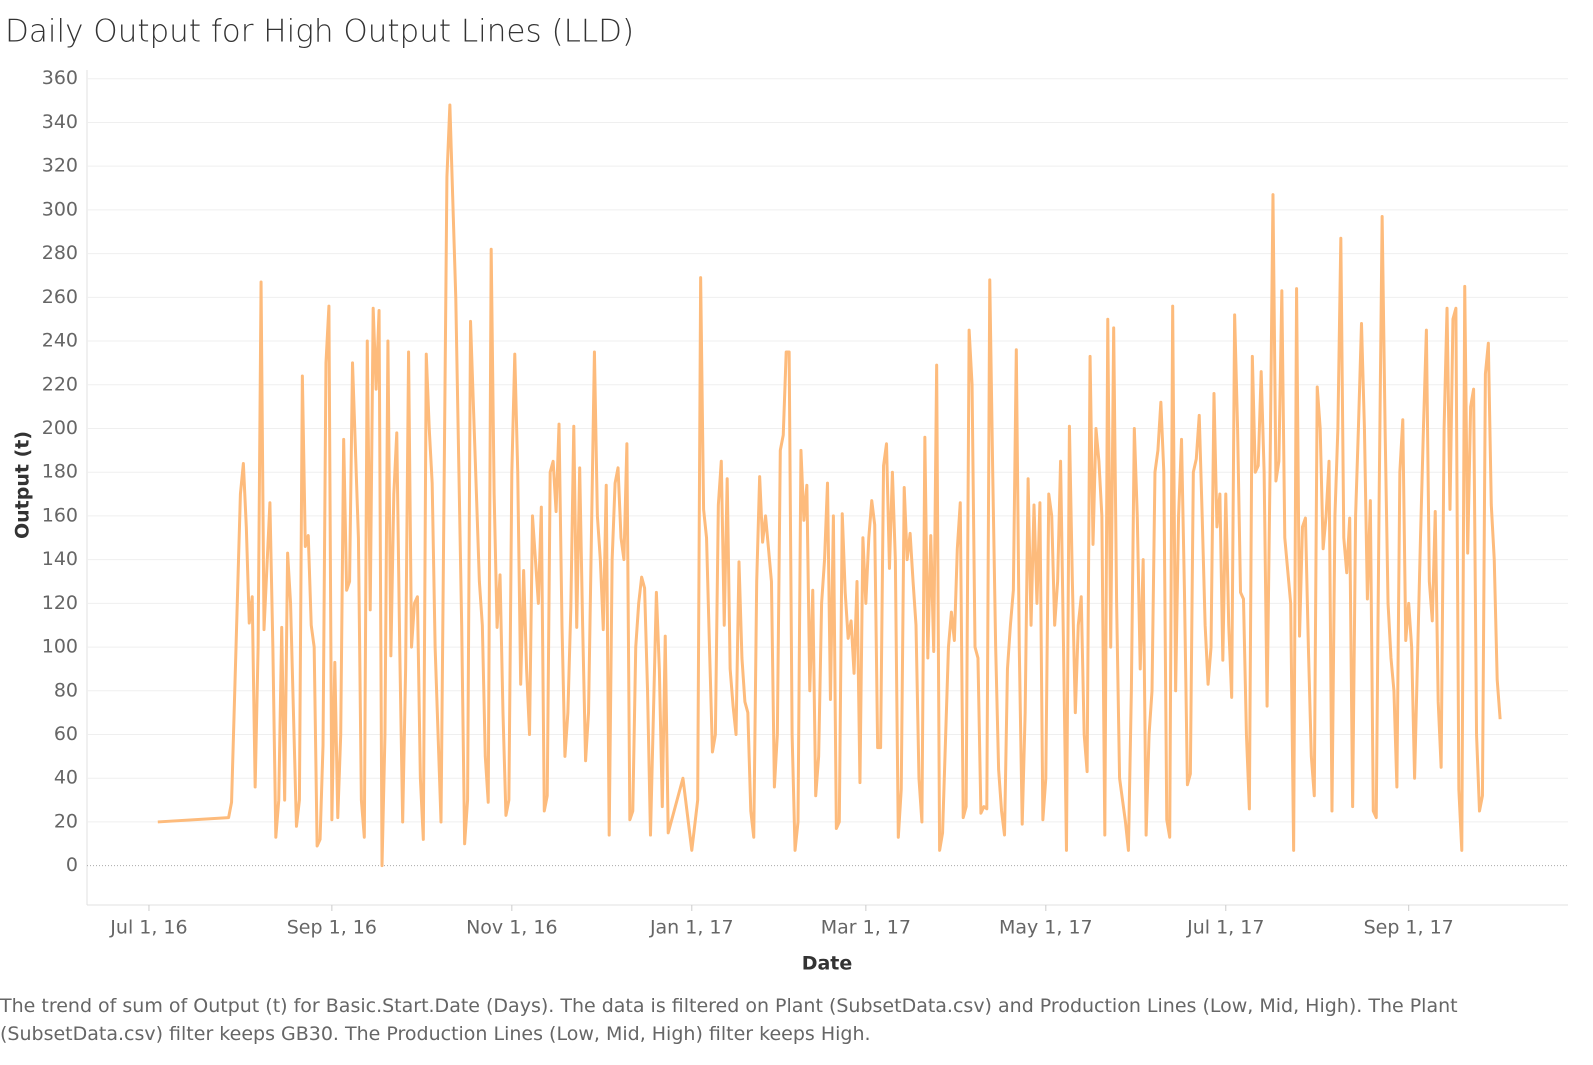 The width and height of the screenshot is (1593, 1065). I want to click on y-tick-label: 220, so click(60, 384).